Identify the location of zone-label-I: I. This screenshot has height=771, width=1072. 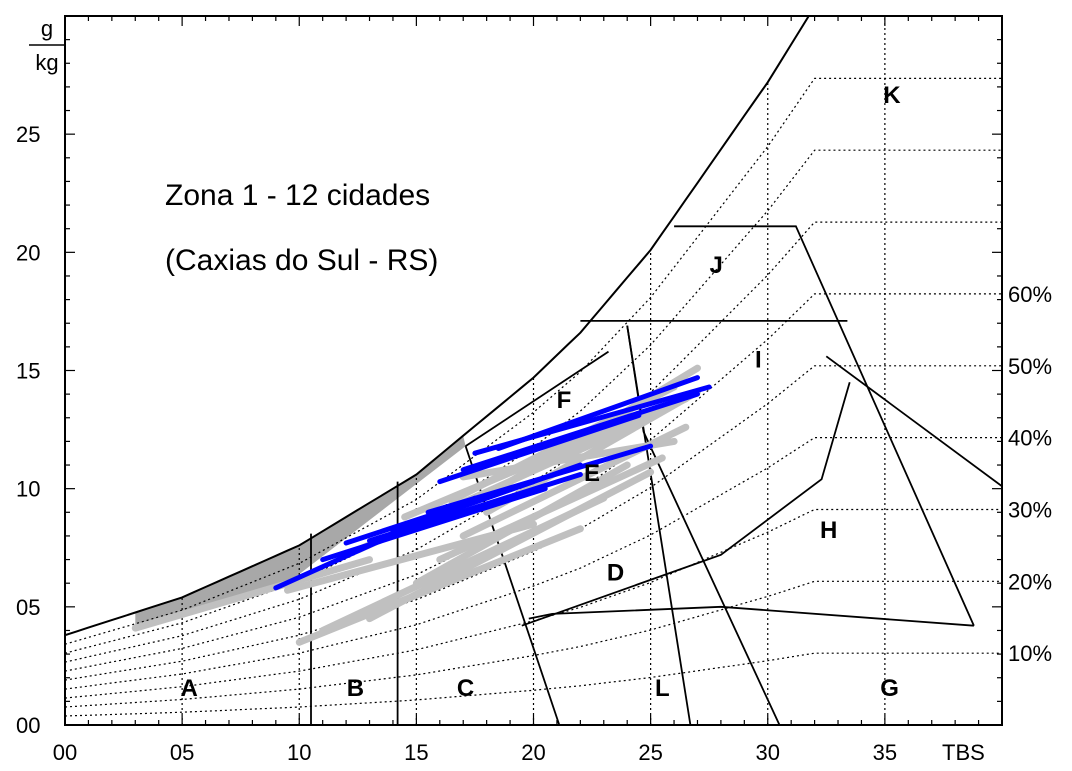
(758, 360).